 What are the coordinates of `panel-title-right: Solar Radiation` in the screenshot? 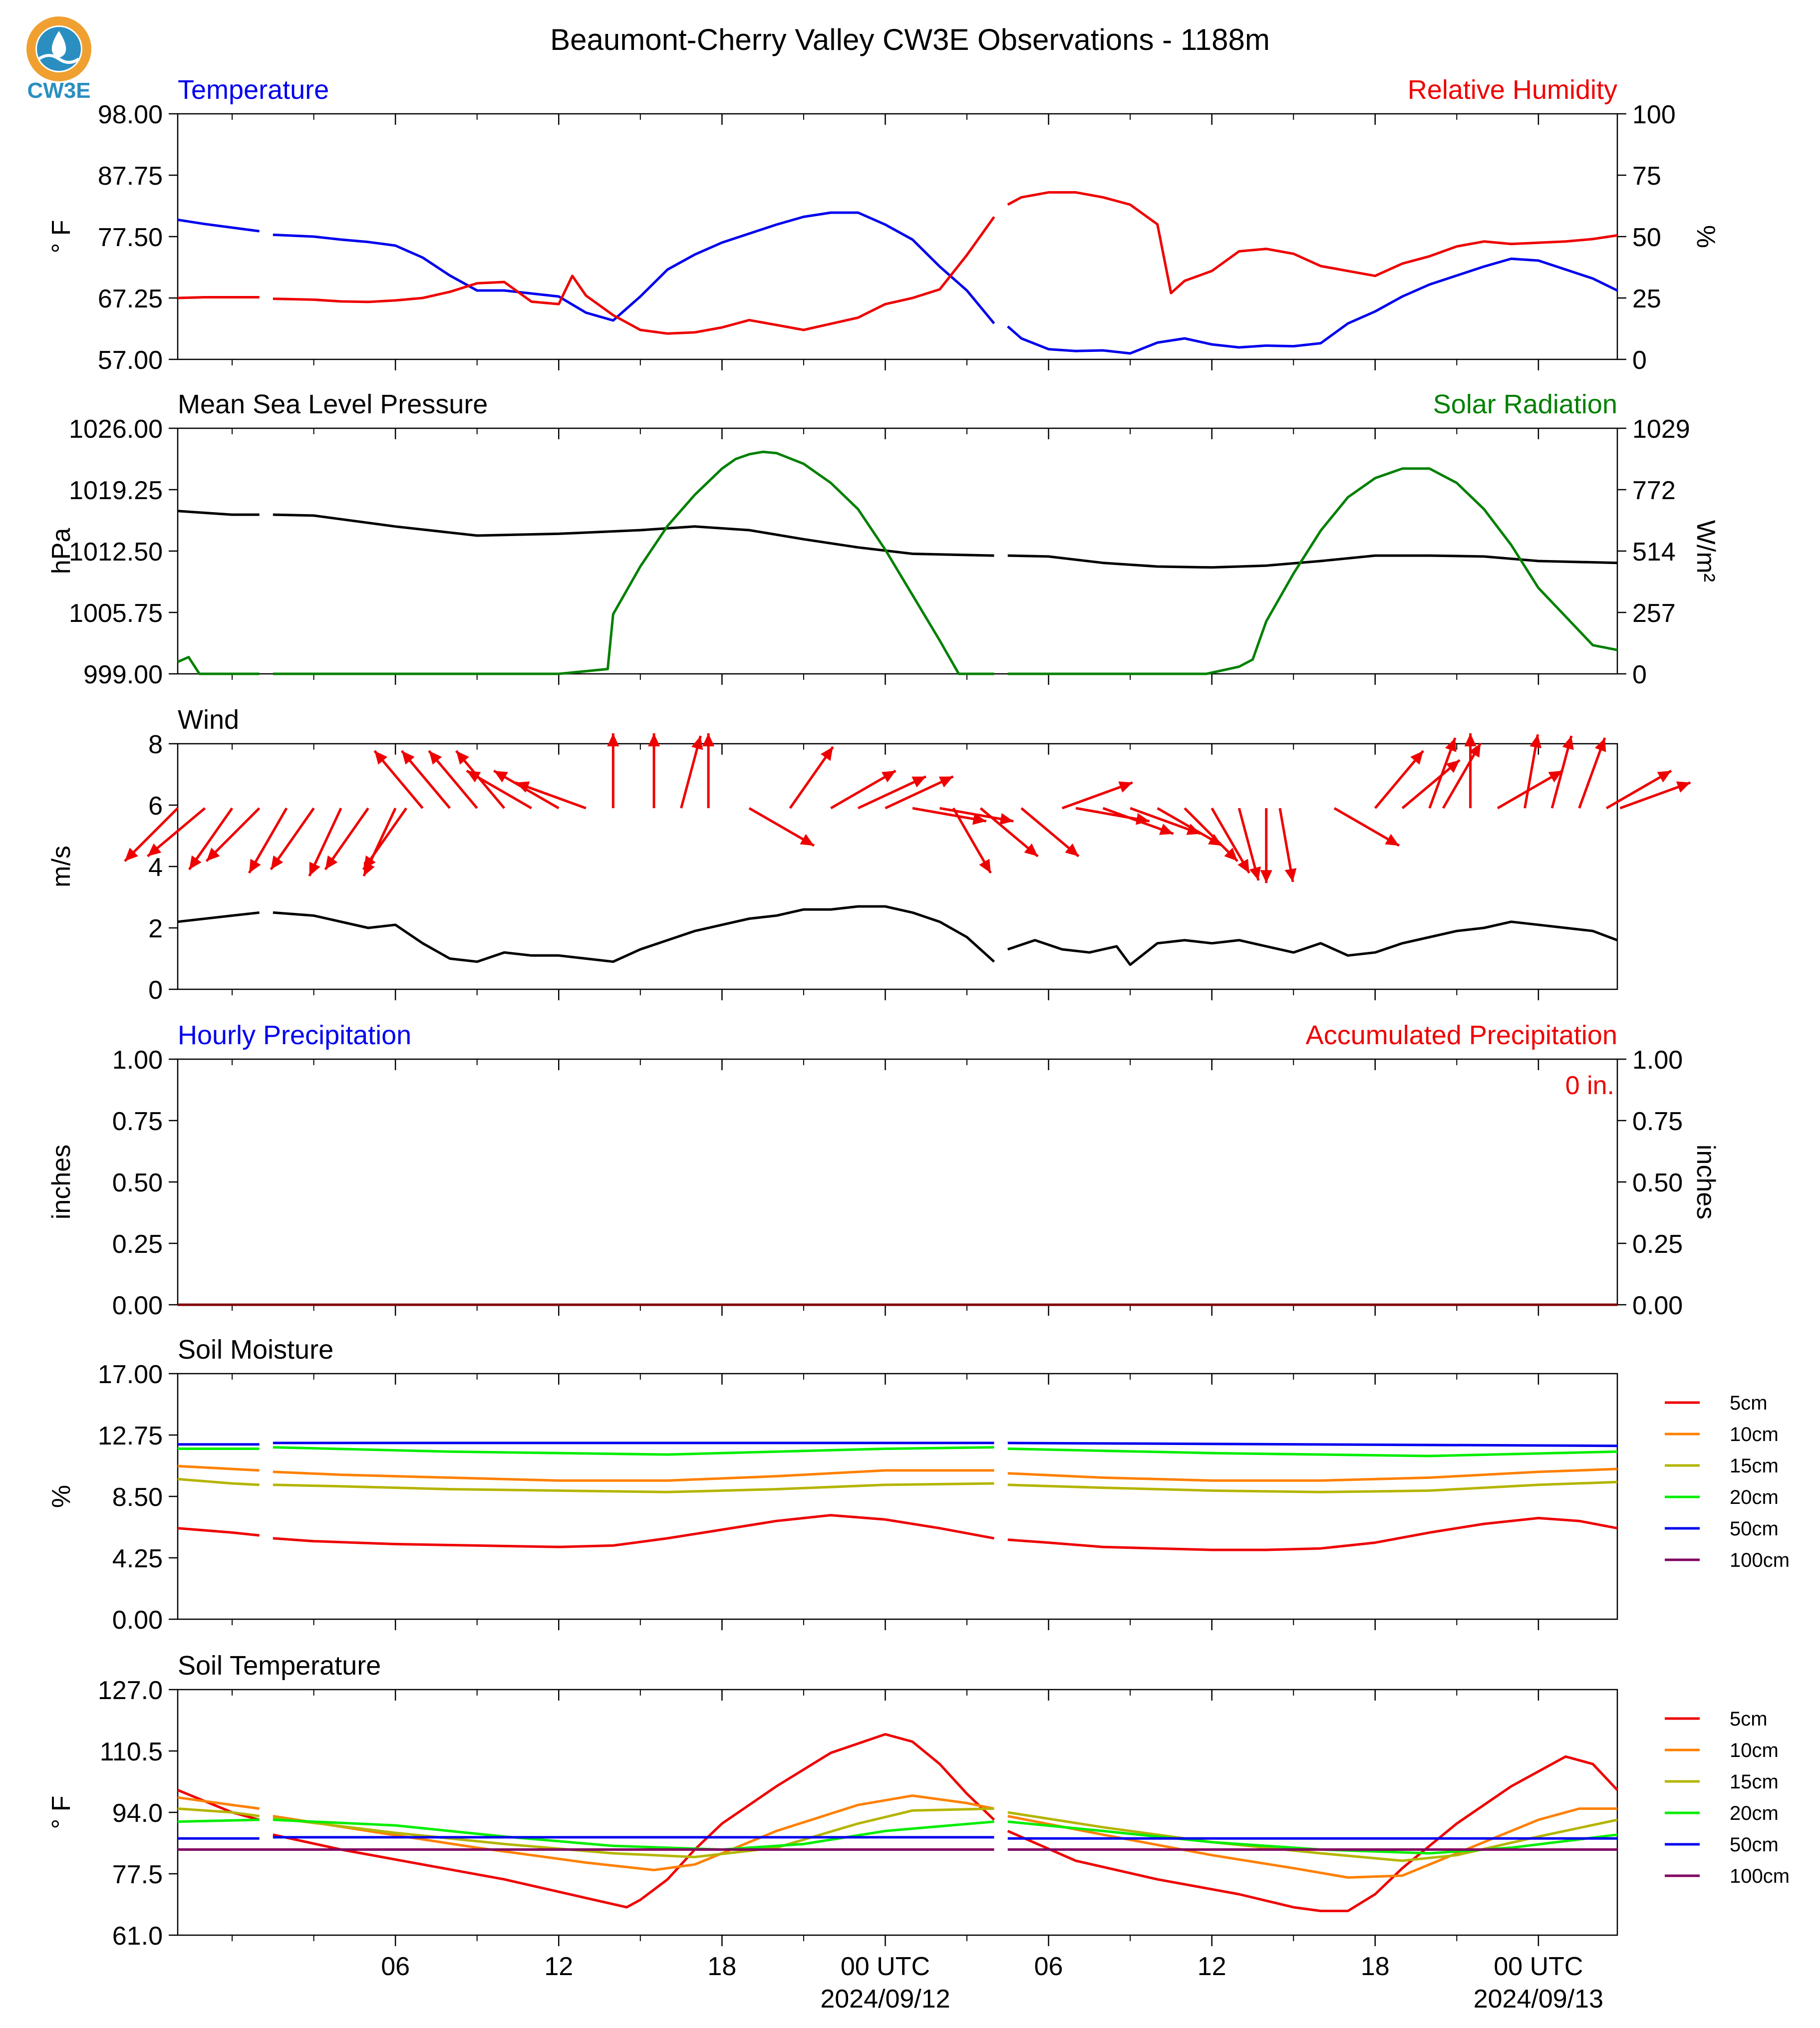 It's located at (1525, 404).